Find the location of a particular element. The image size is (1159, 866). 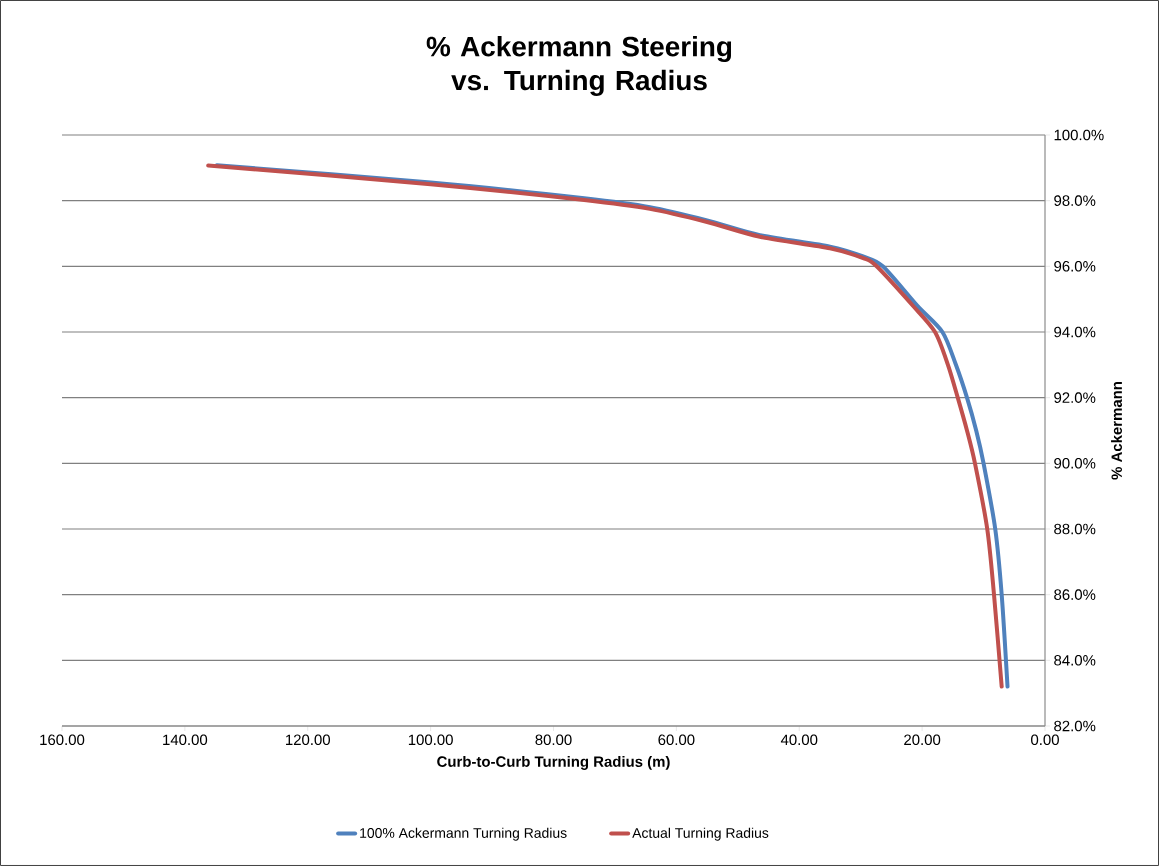

x-tick-label: 60.00 is located at coordinates (676, 740).